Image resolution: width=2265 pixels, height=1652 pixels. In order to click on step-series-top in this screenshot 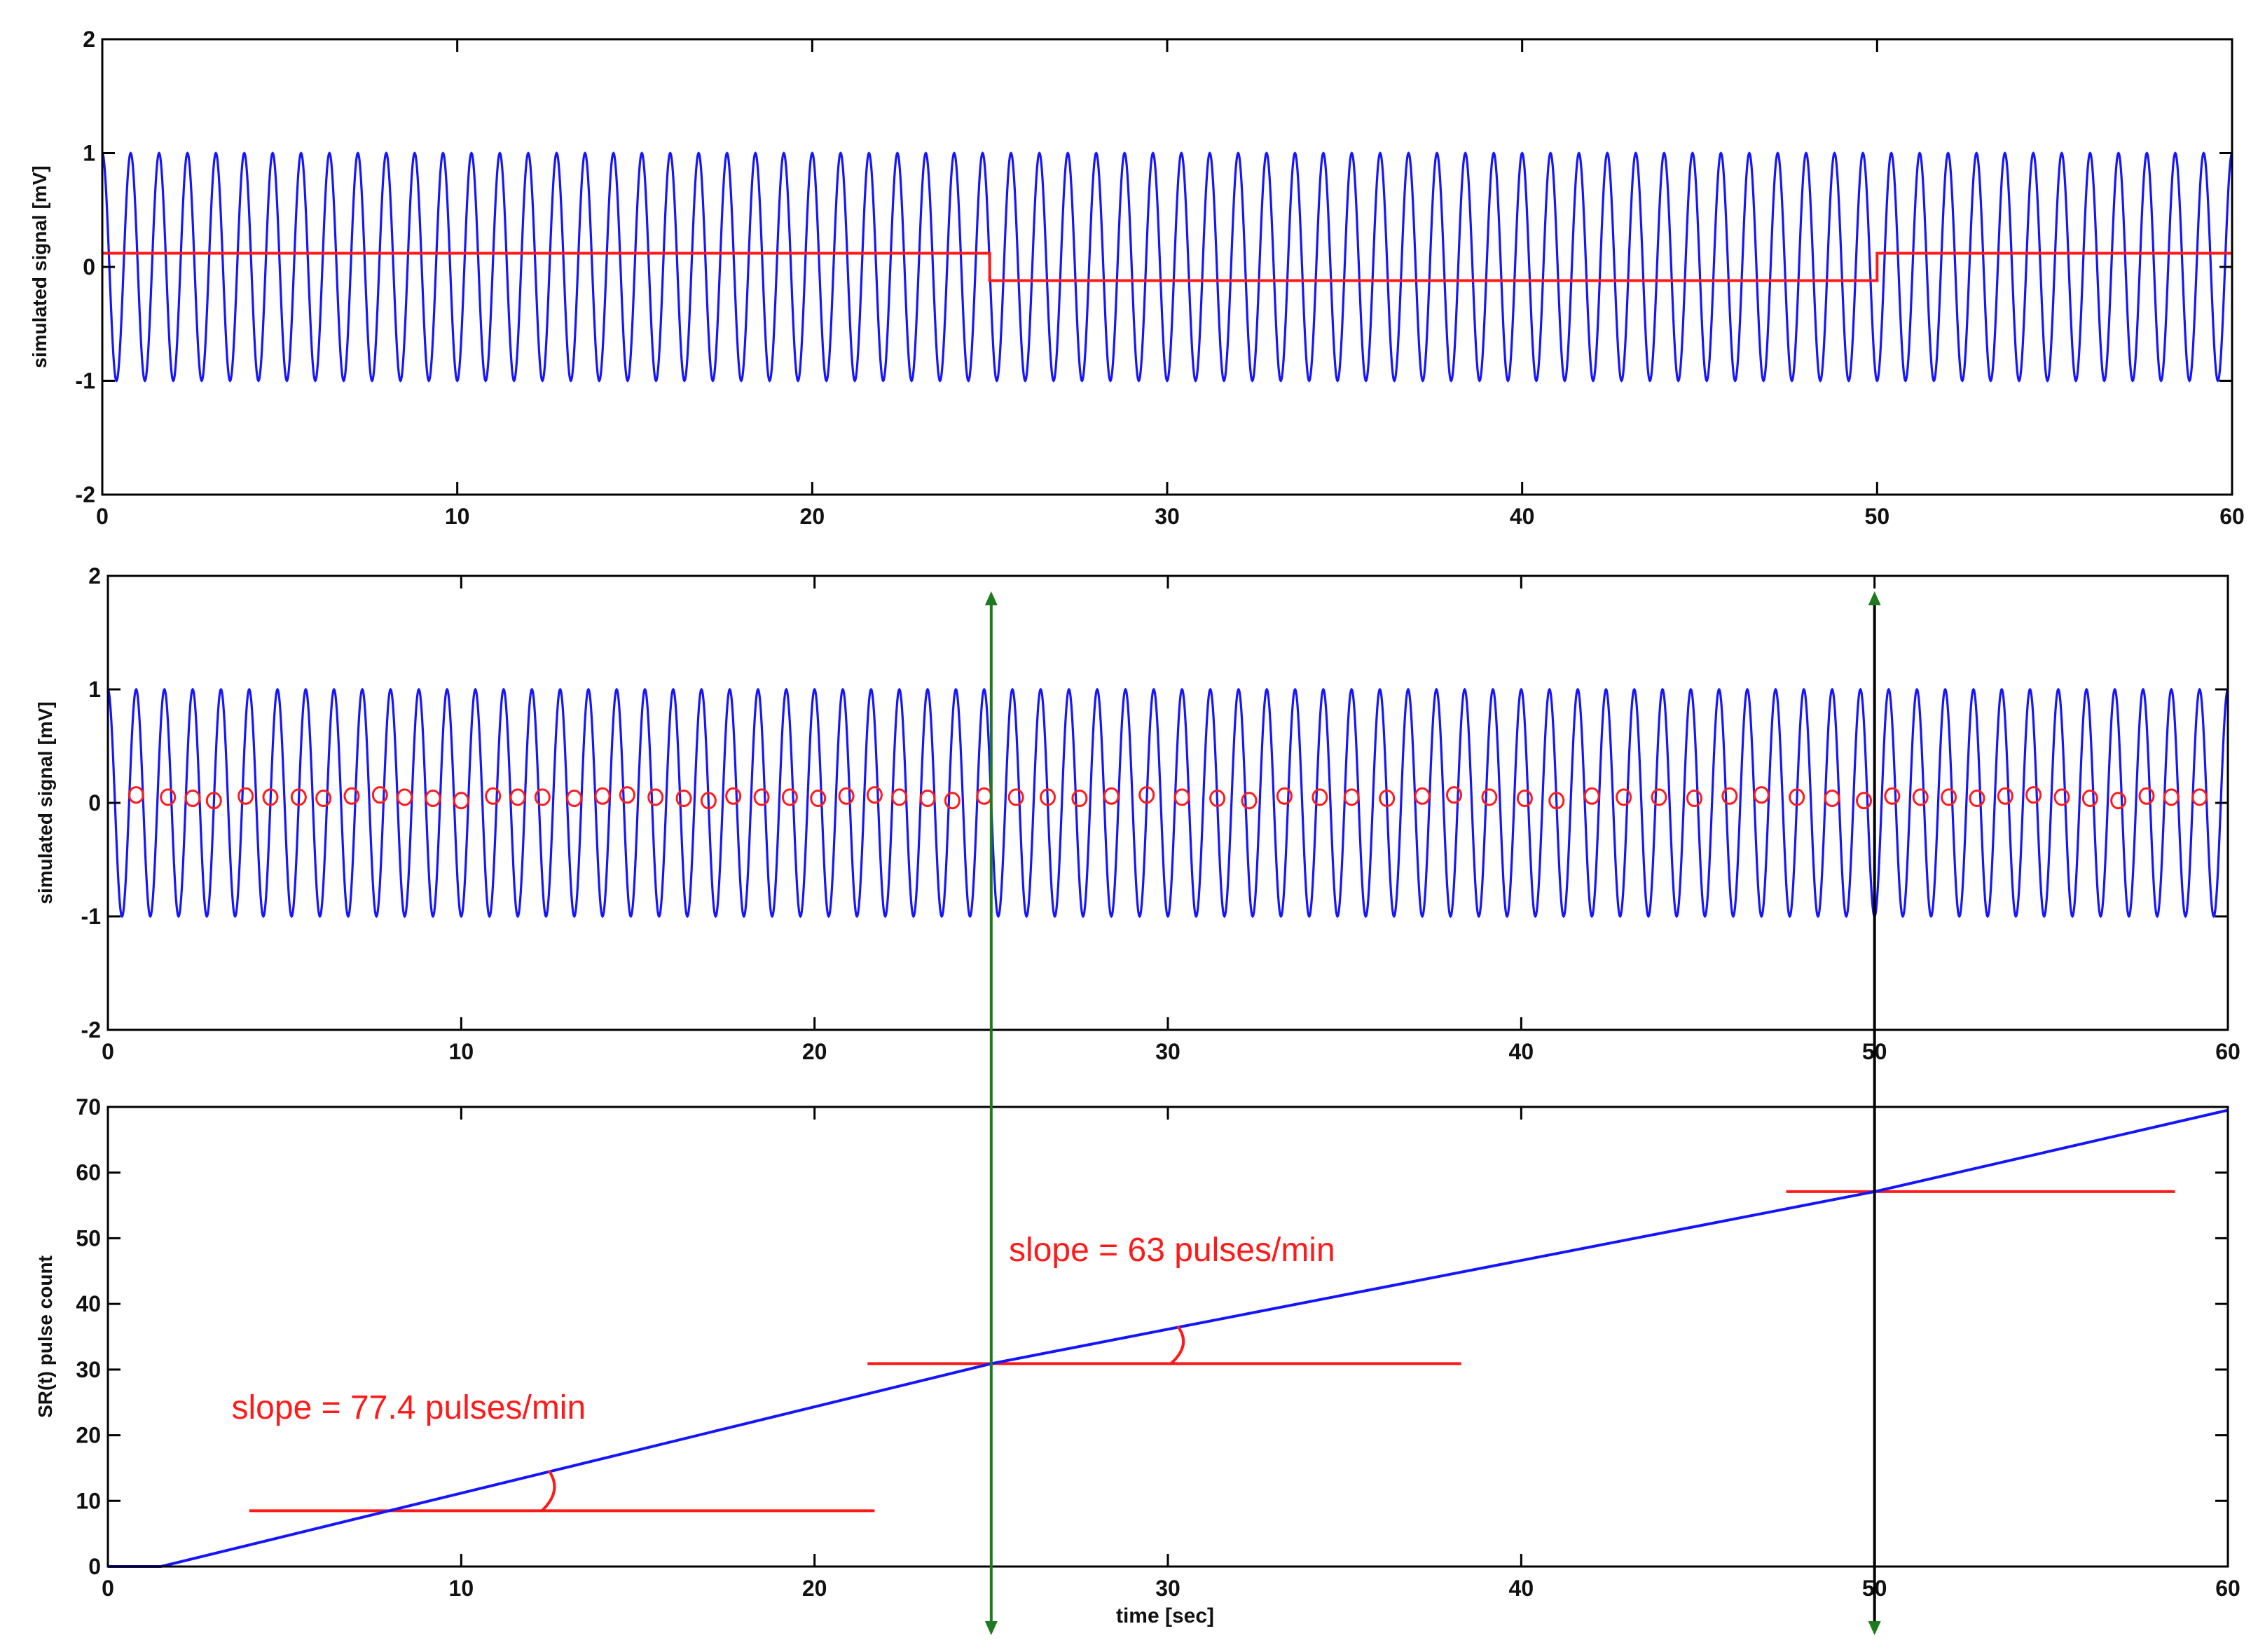, I will do `click(1167, 267)`.